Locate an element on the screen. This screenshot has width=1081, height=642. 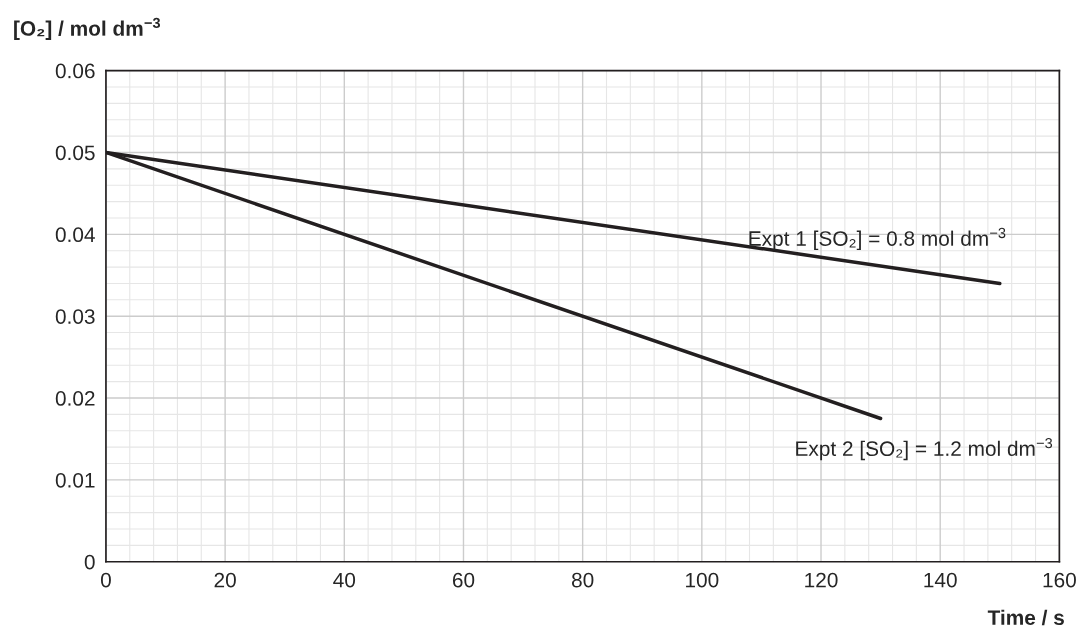
x-tick-label: 60 is located at coordinates (463, 580).